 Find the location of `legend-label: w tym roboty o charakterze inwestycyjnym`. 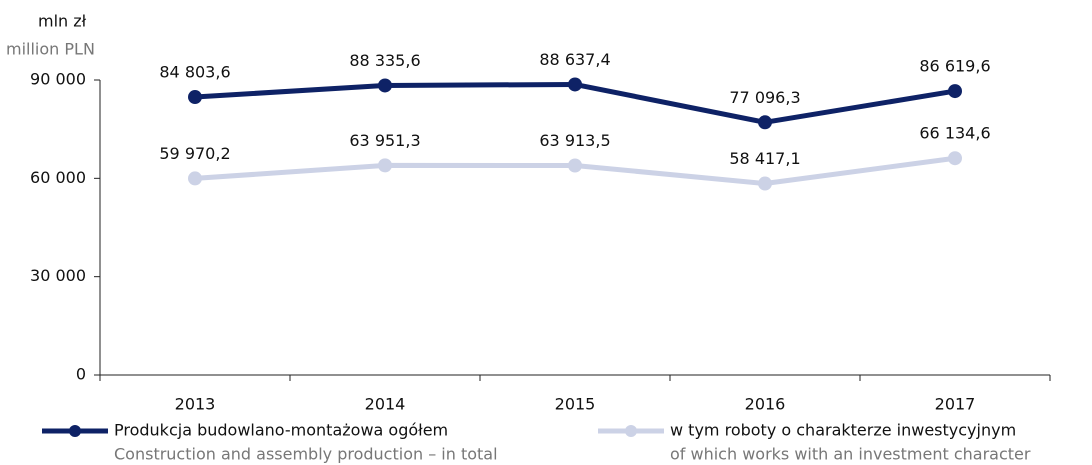

legend-label: w tym roboty o charakterze inwestycyjnym is located at coordinates (843, 430).